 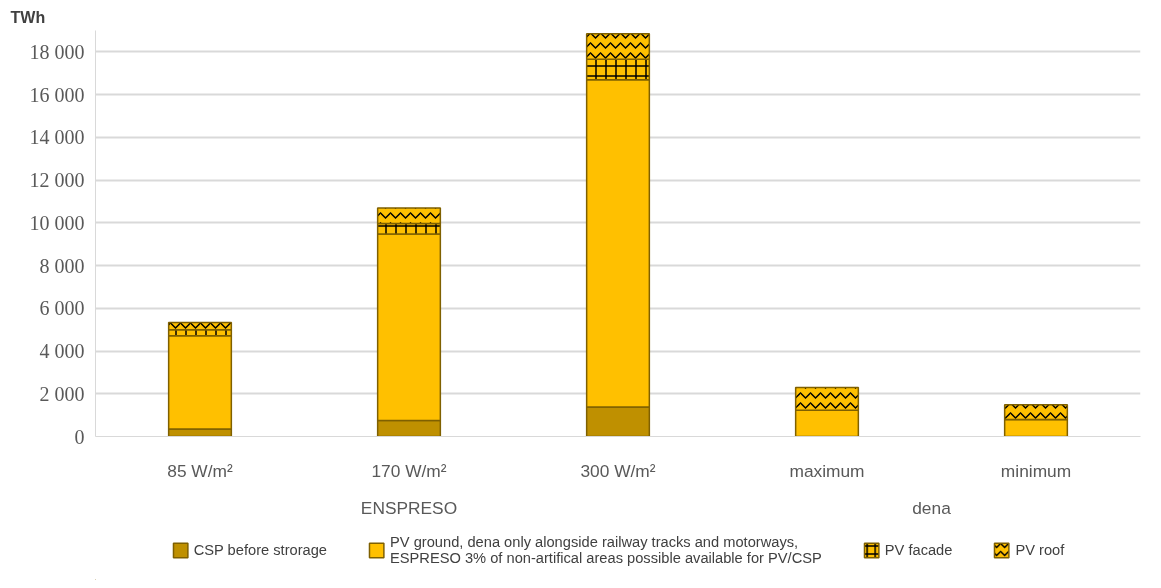 What do you see at coordinates (79, 436) in the screenshot?
I see `y-tick-label: 0` at bounding box center [79, 436].